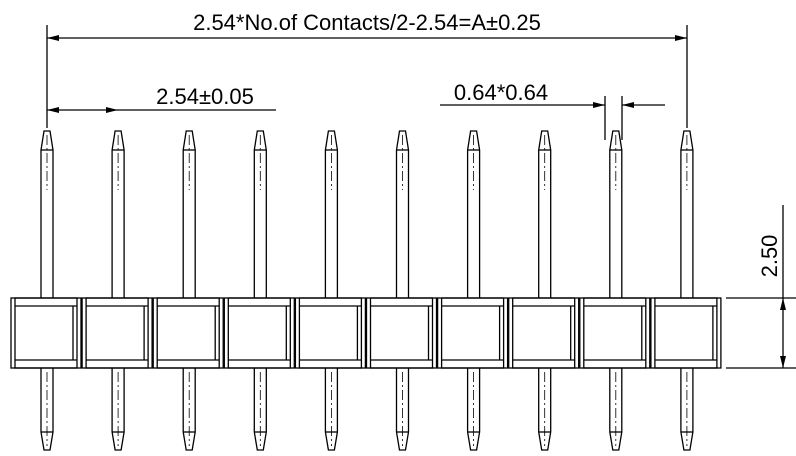  I want to click on height-dimension: 2.50, so click(769, 256).